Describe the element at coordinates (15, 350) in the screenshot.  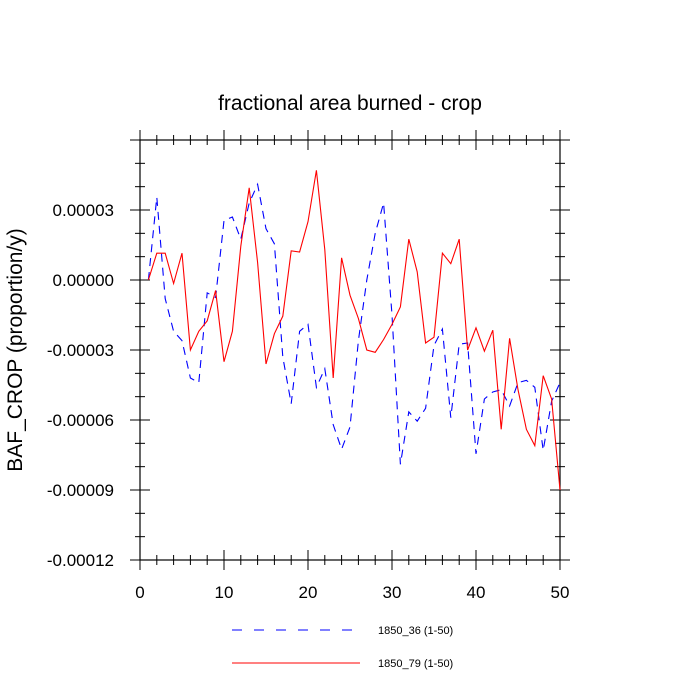
I see `y-axis-label: BAF_CROP (proportion/y)` at that location.